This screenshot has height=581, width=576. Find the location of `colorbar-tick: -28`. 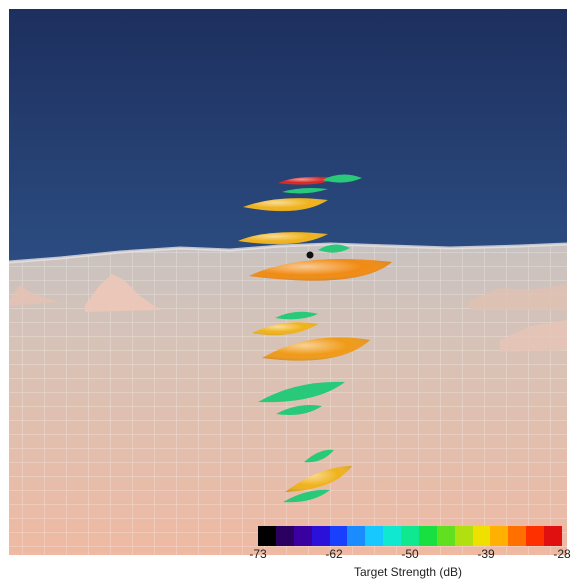

colorbar-tick: -28 is located at coordinates (562, 554).